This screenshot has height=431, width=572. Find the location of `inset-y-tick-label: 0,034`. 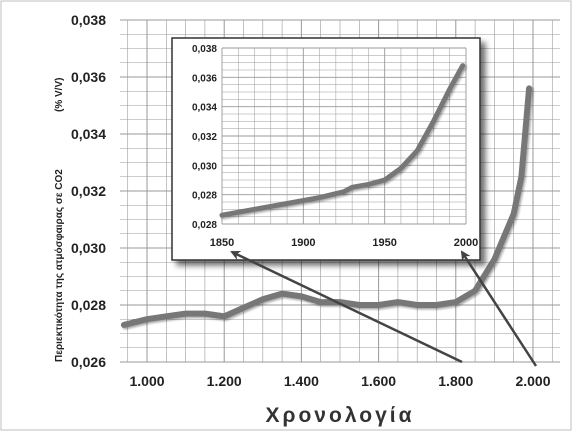

inset-y-tick-label: 0,034 is located at coordinates (204, 108).